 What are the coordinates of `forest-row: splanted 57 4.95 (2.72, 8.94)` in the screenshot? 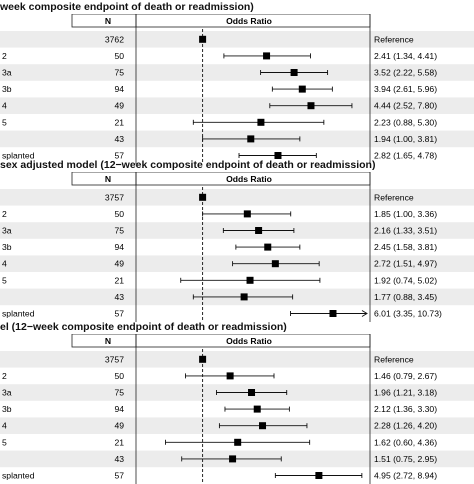 It's located at (219, 476).